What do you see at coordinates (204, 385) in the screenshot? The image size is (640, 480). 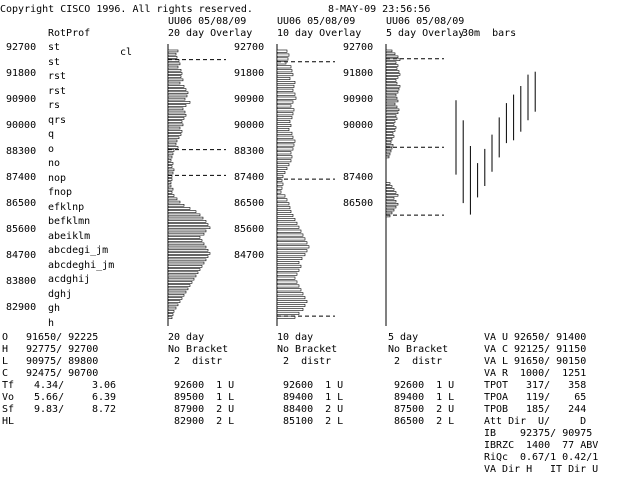 I see `panel-level: 92600 1 U` at bounding box center [204, 385].